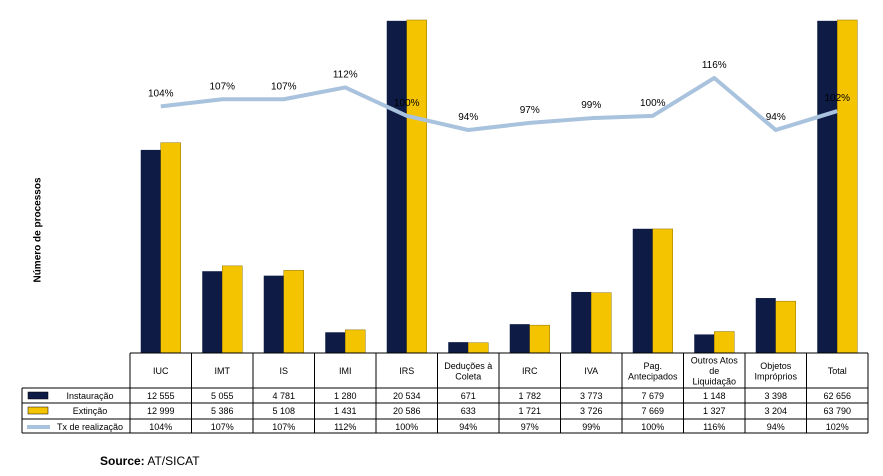 The image size is (883, 476). What do you see at coordinates (161, 93) in the screenshot?
I see `line-data-label: 104%` at bounding box center [161, 93].